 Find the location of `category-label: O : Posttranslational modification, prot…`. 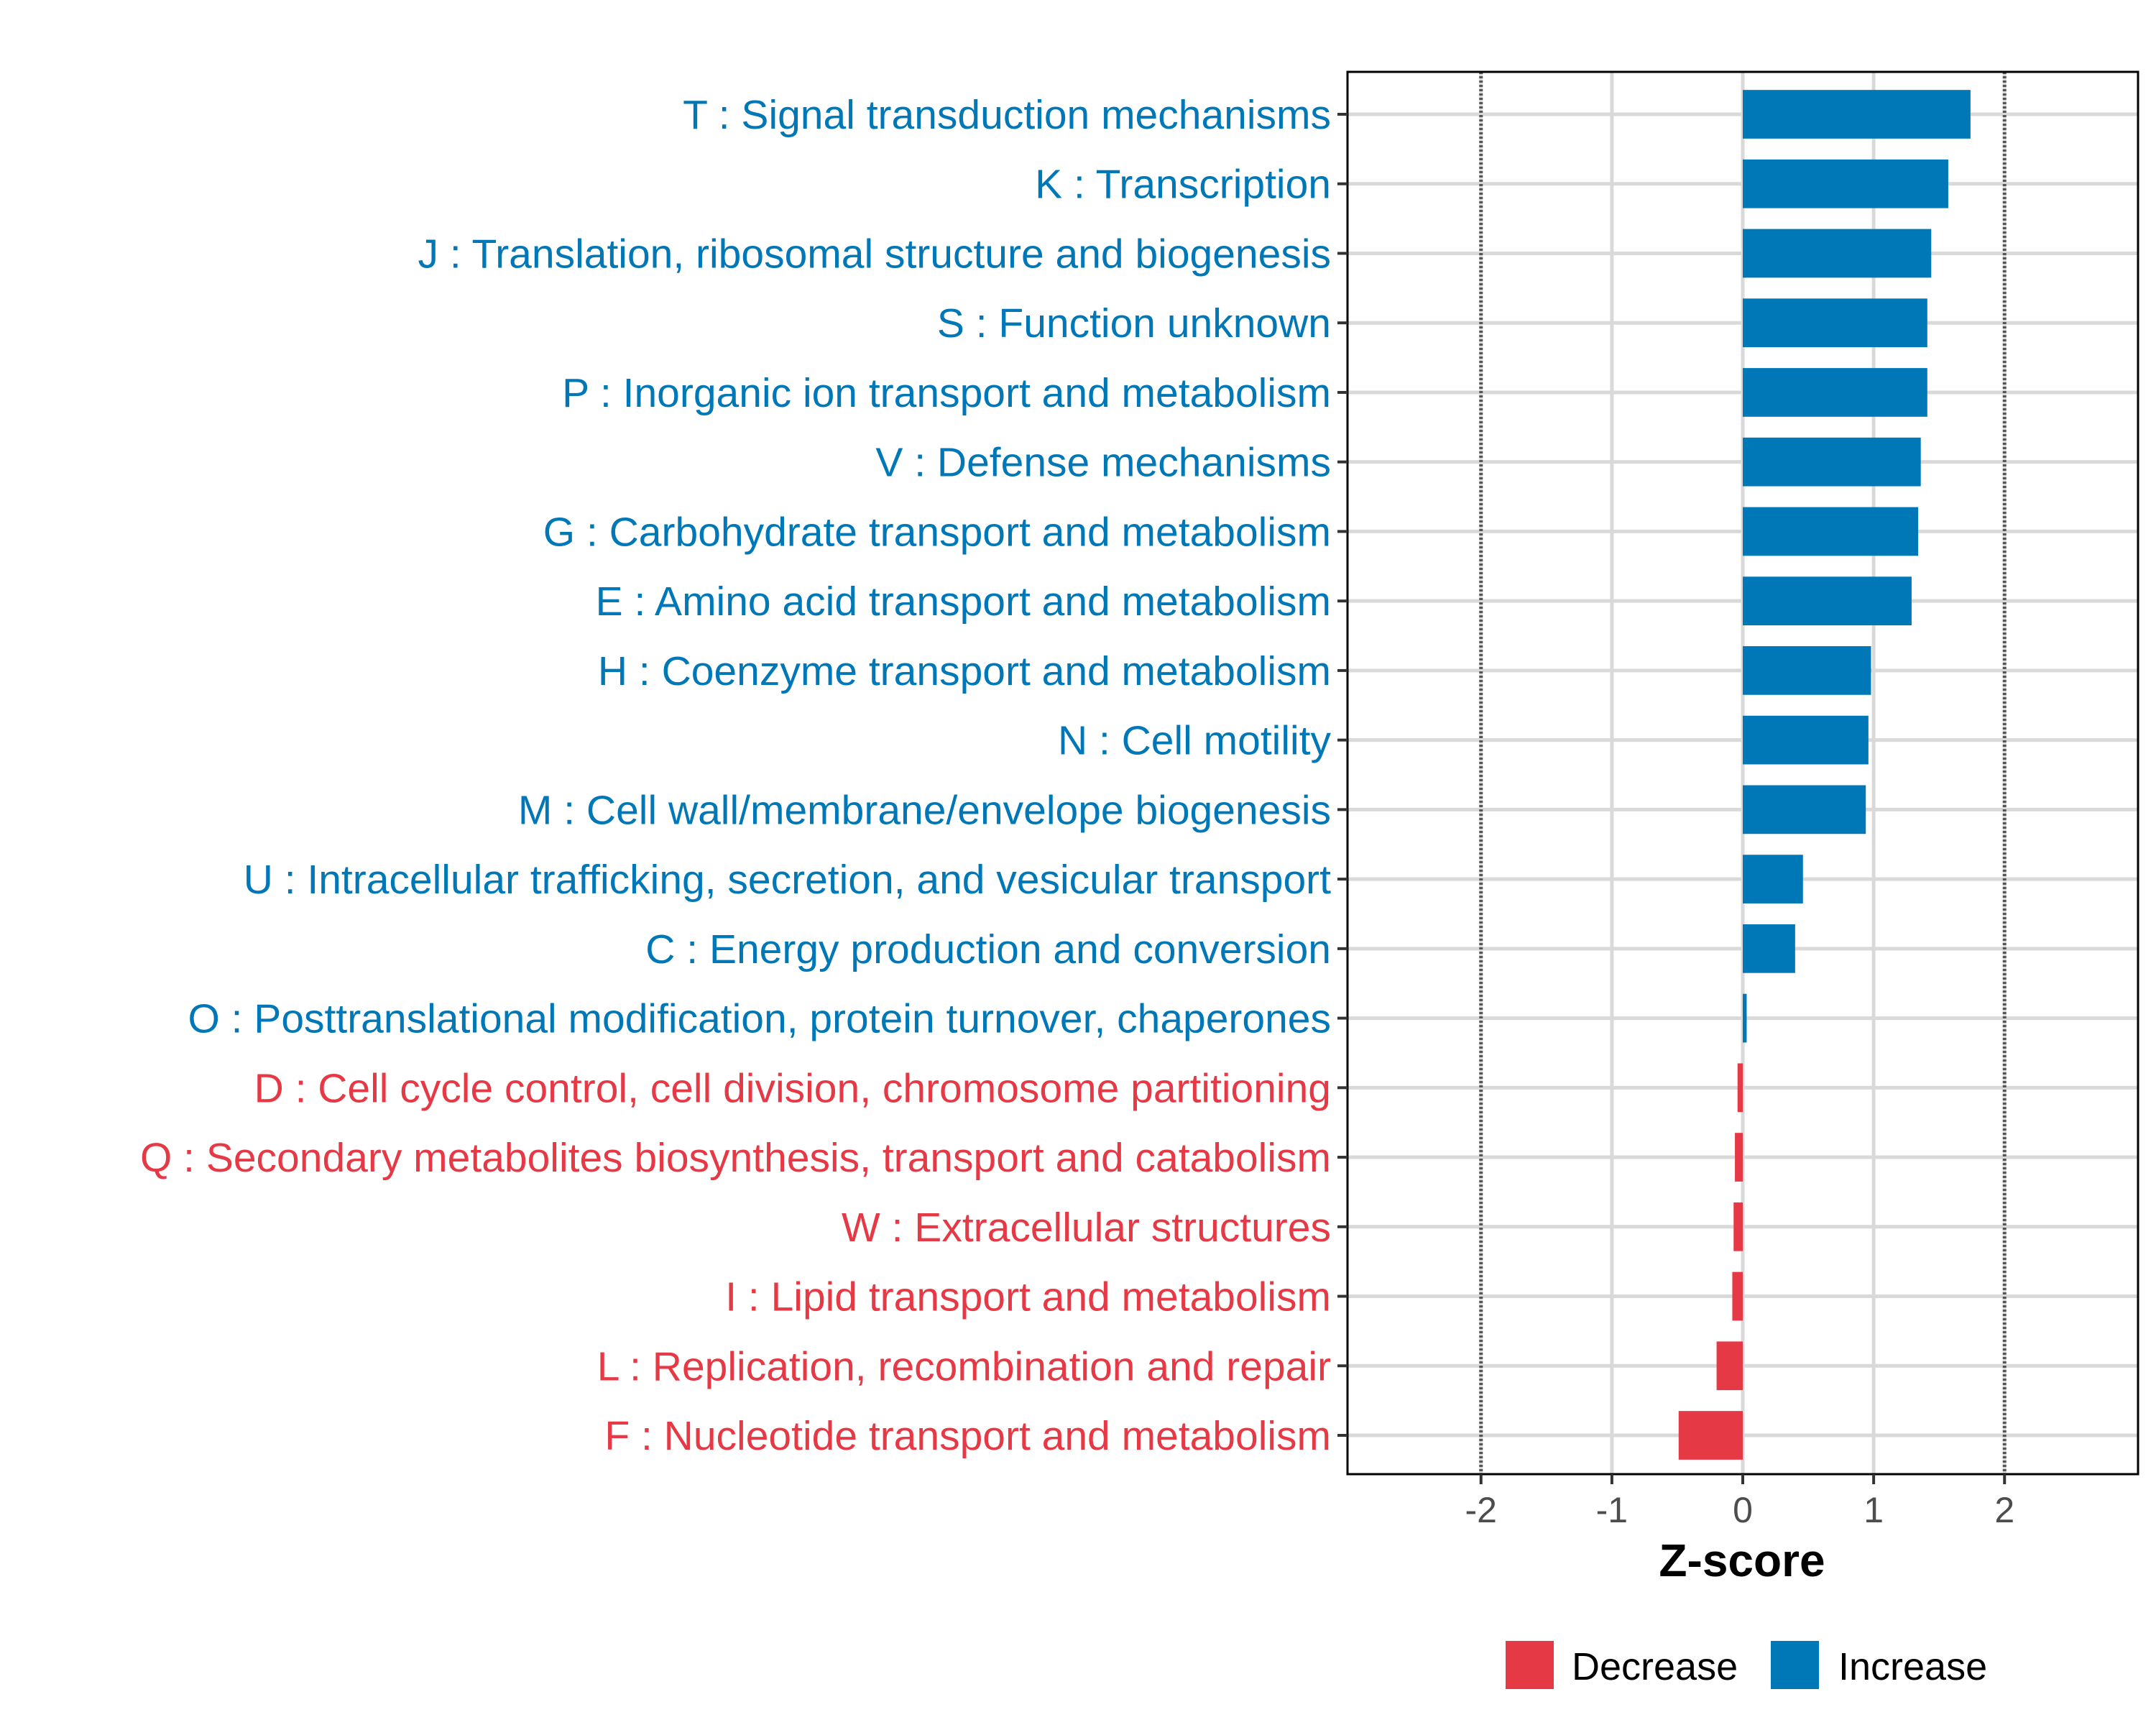

category-label: O : Posttranslational modification, prot… is located at coordinates (759, 1019).